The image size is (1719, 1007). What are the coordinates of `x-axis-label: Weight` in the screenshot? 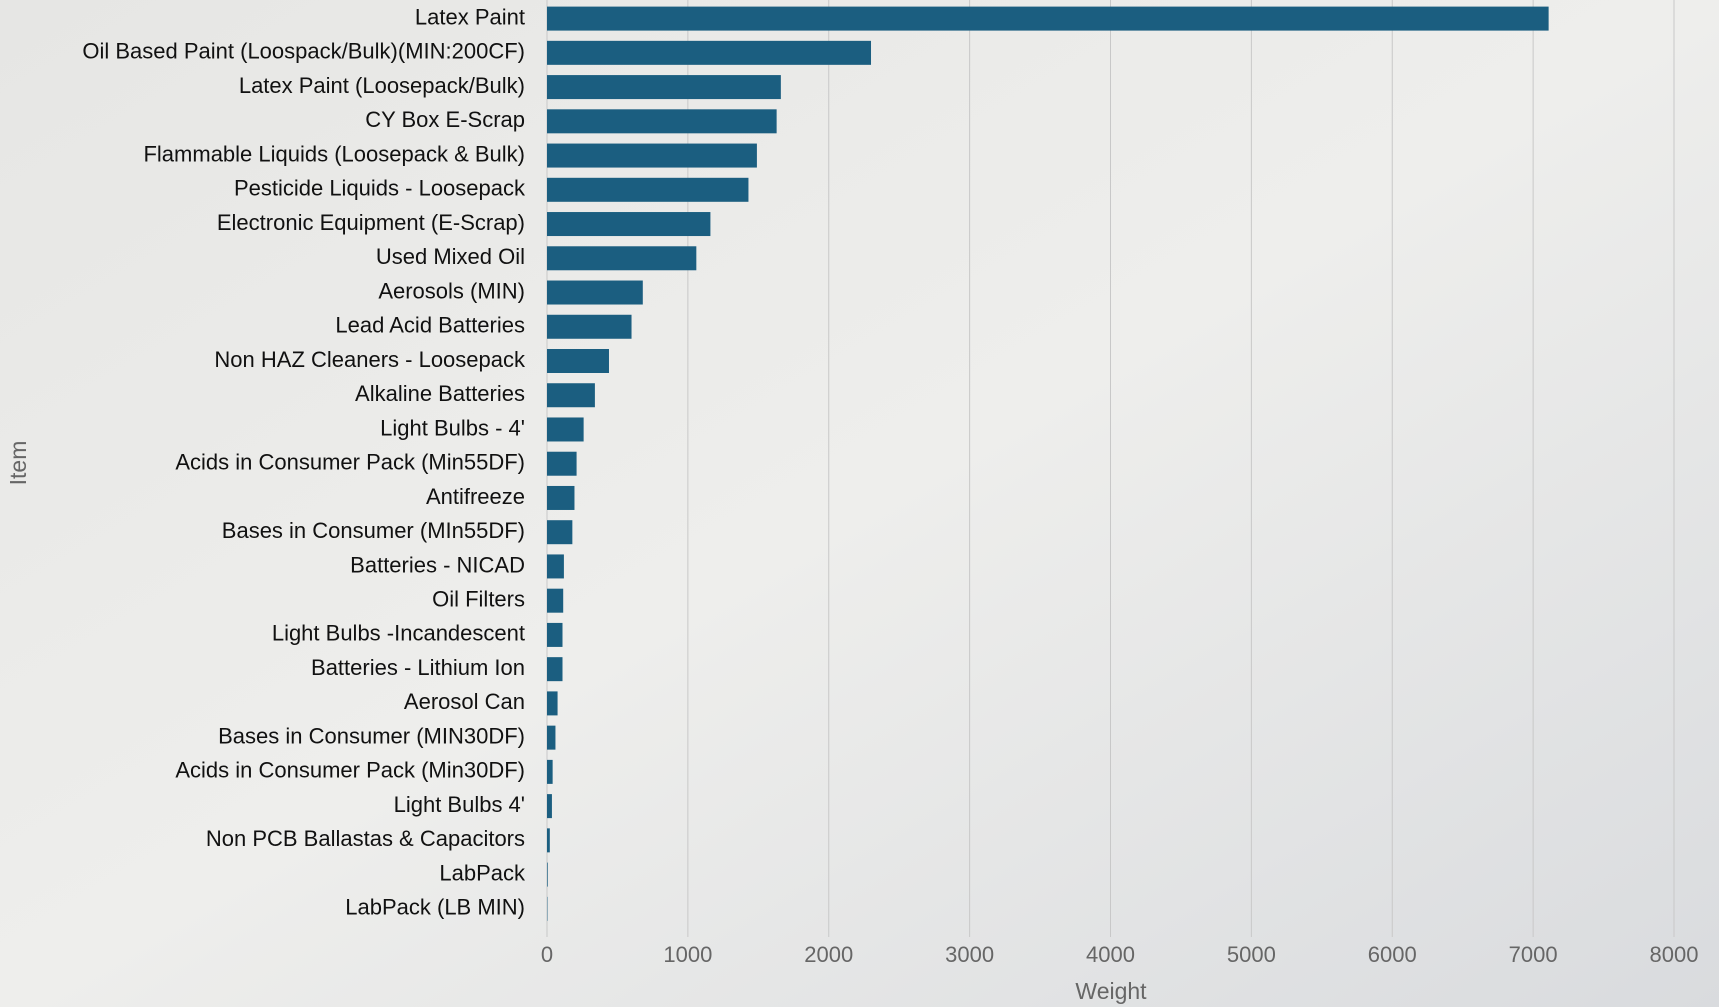 It's located at (1111, 991).